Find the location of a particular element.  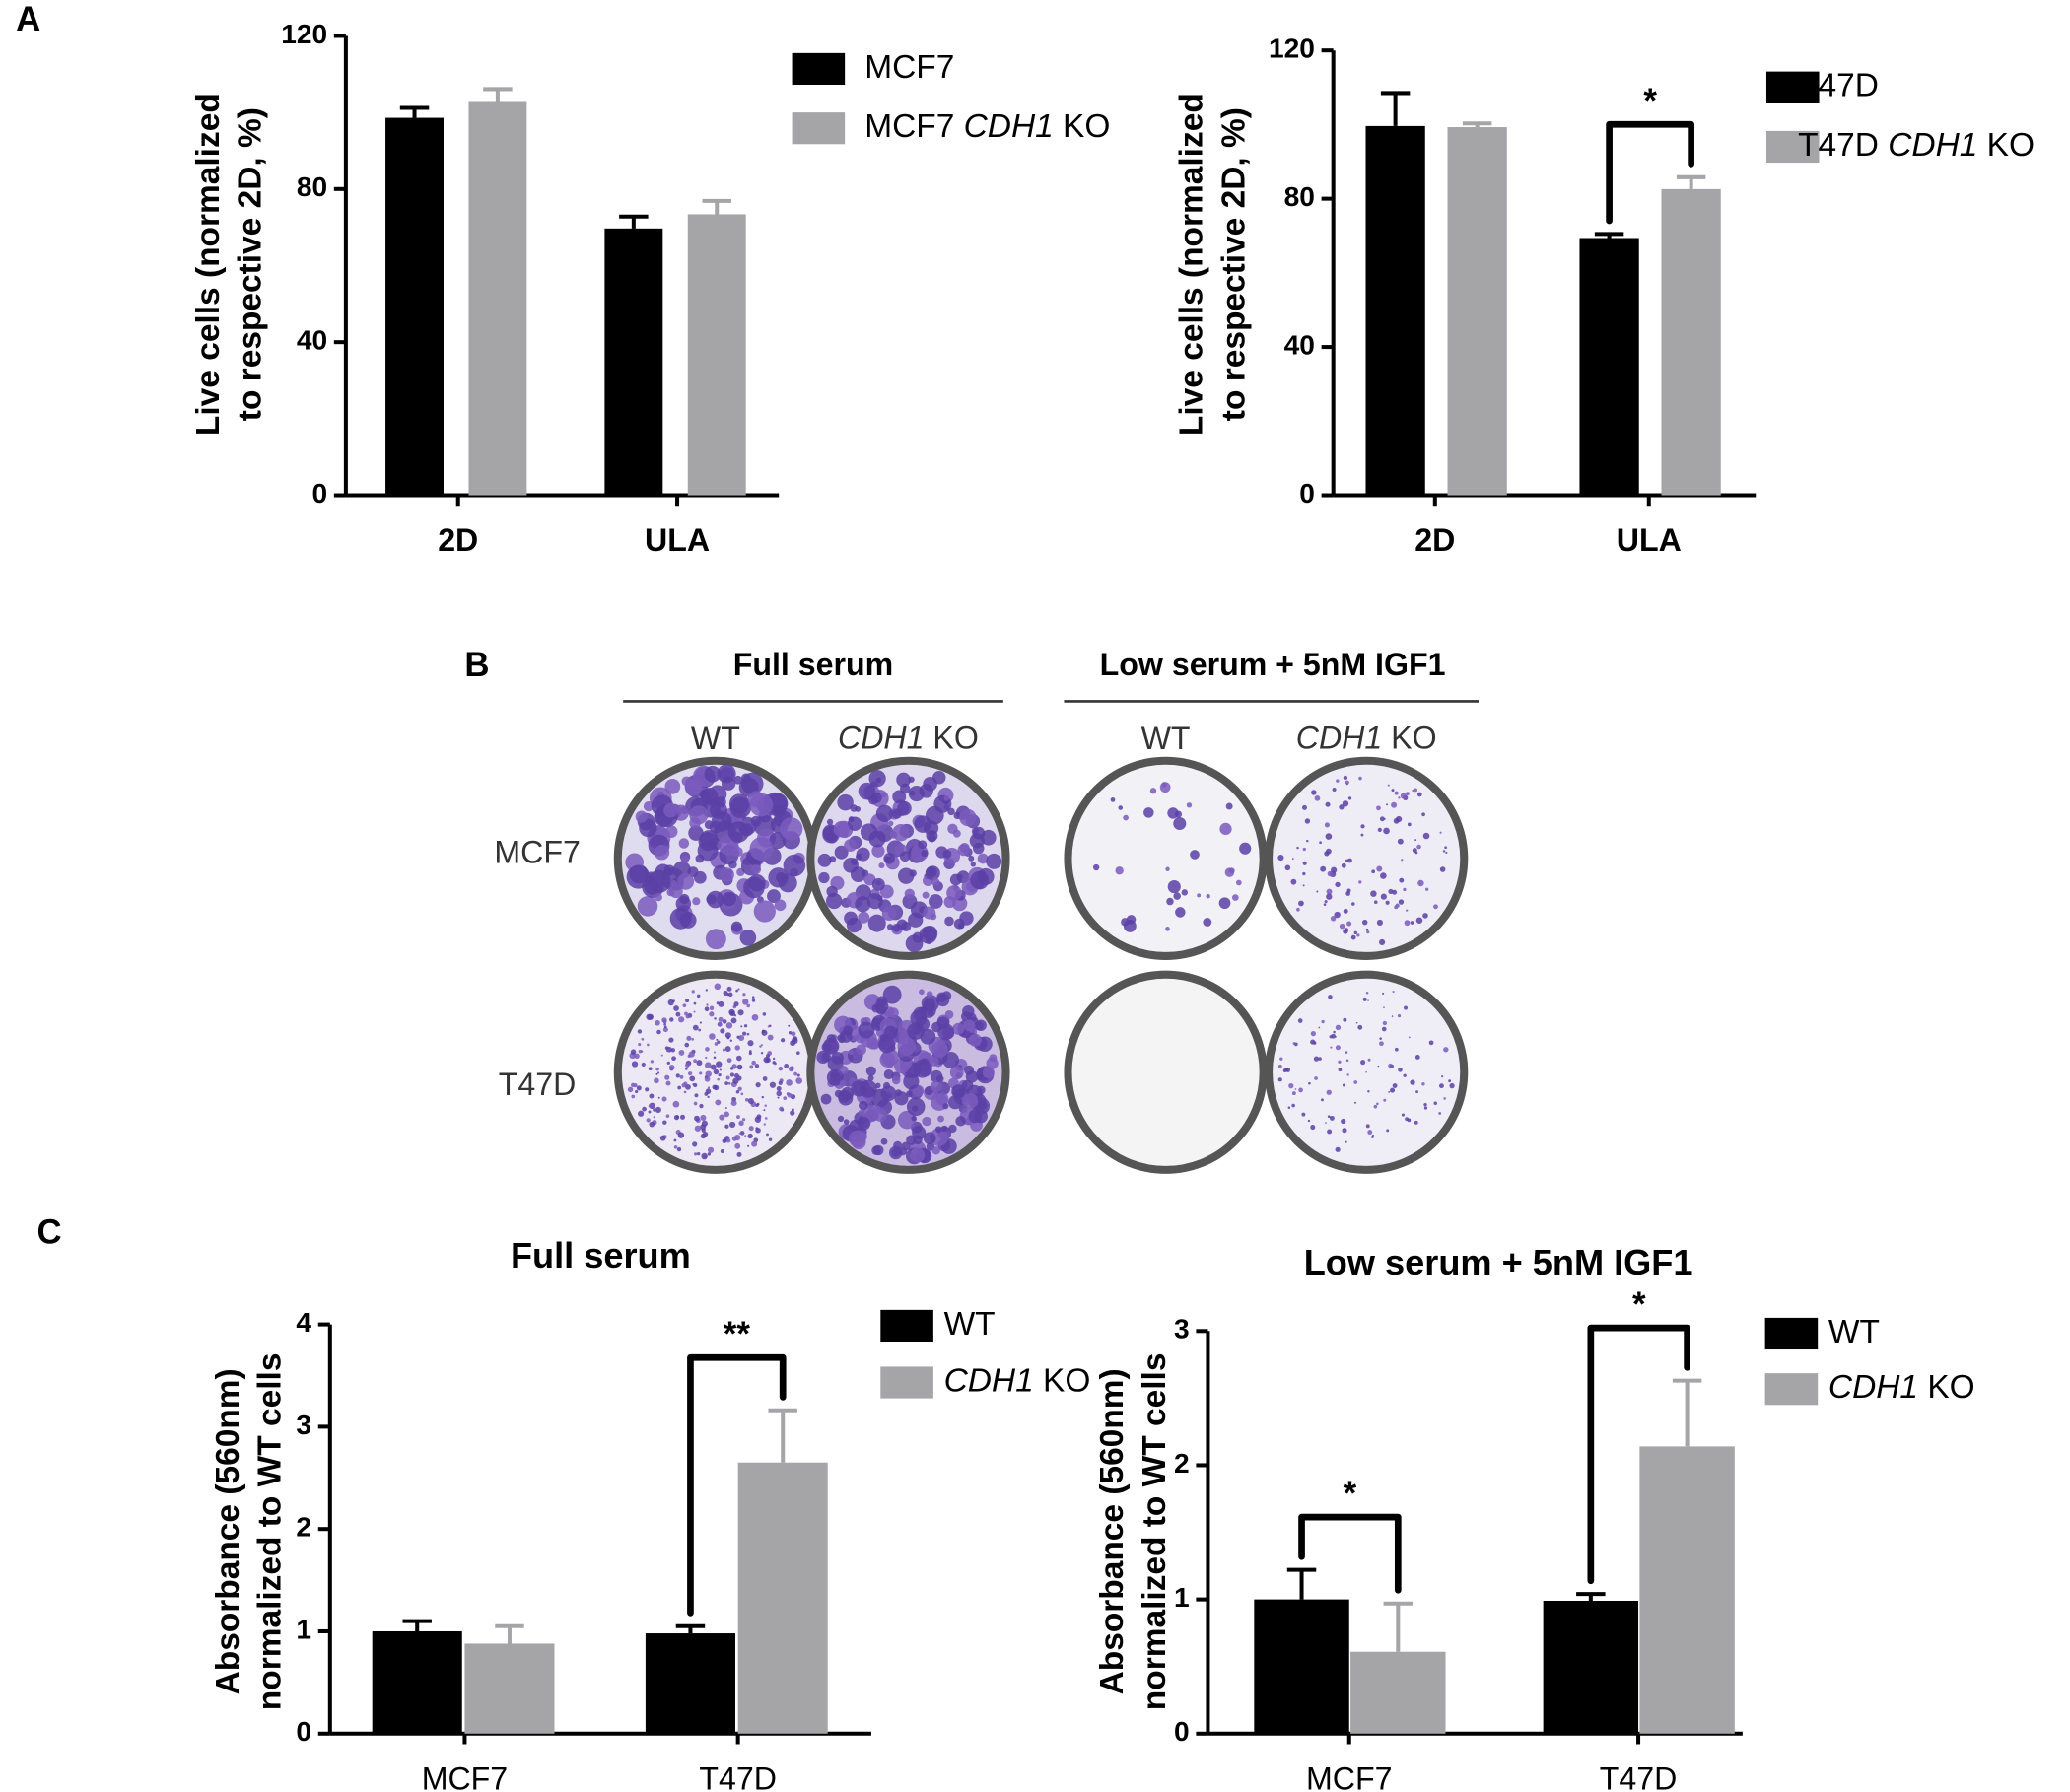

y-tick-label: 2 is located at coordinates (1182, 1463).